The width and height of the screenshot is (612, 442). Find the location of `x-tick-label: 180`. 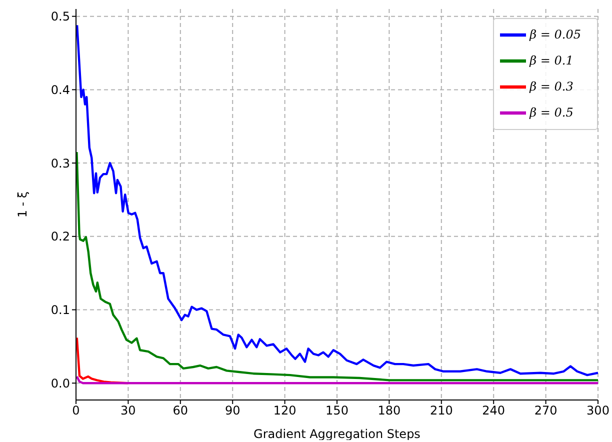

x-tick-label: 180 is located at coordinates (389, 411).